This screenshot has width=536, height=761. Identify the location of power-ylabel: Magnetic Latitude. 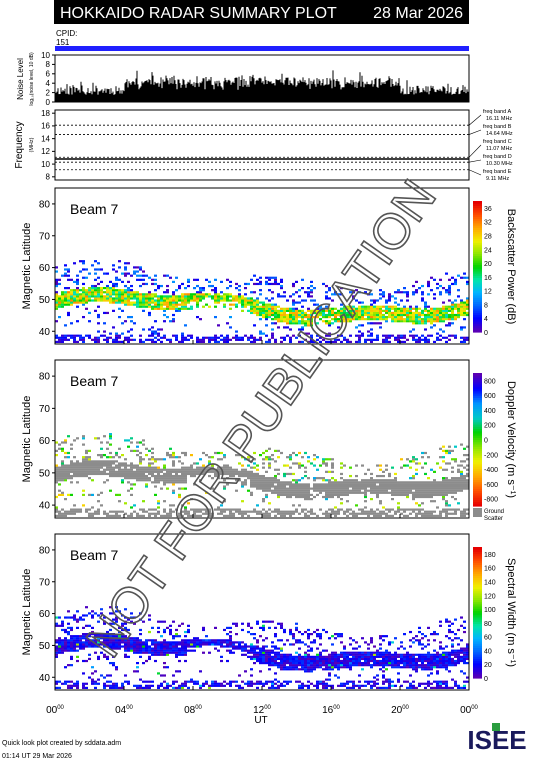
(27, 266).